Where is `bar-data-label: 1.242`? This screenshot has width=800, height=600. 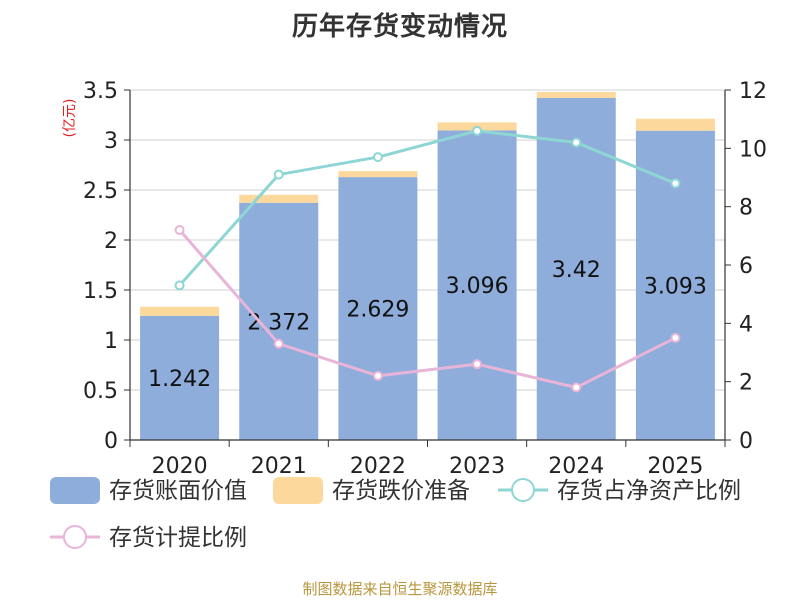 bar-data-label: 1.242 is located at coordinates (179, 379).